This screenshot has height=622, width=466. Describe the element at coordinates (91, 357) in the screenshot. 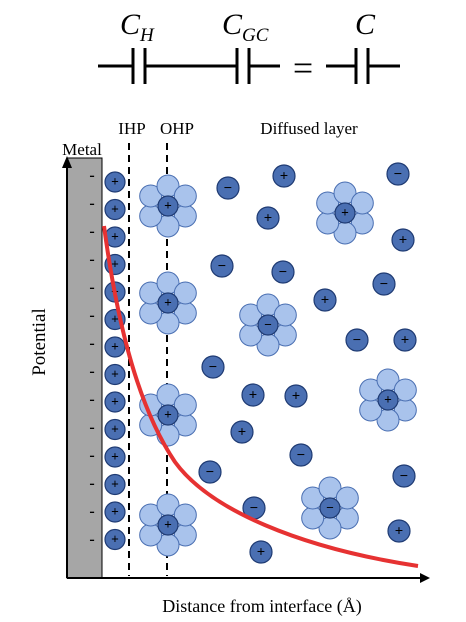

I see `metal-charges: - - - - - - - - - - - - - -` at that location.